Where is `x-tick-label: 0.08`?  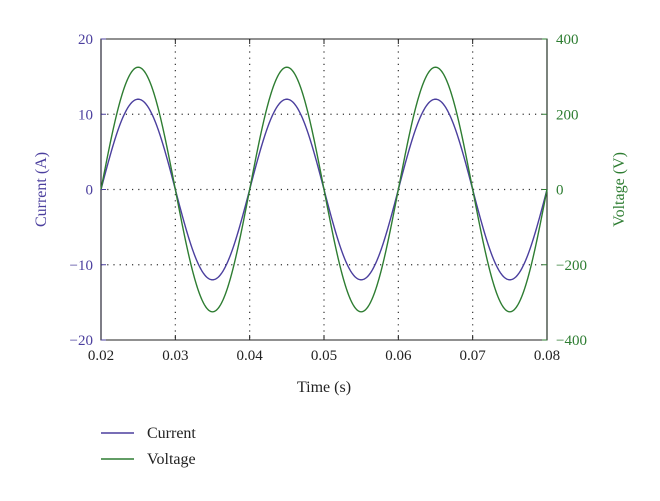
x-tick-label: 0.08 is located at coordinates (547, 356).